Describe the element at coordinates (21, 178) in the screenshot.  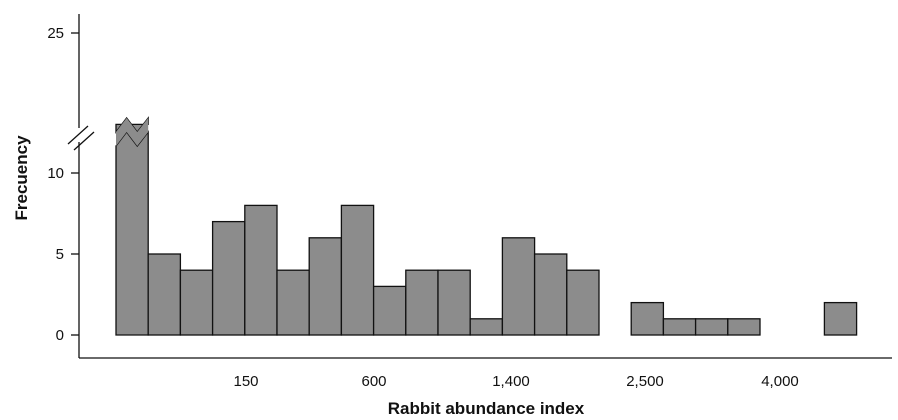
I see `y-axis-title: Frecuency` at that location.